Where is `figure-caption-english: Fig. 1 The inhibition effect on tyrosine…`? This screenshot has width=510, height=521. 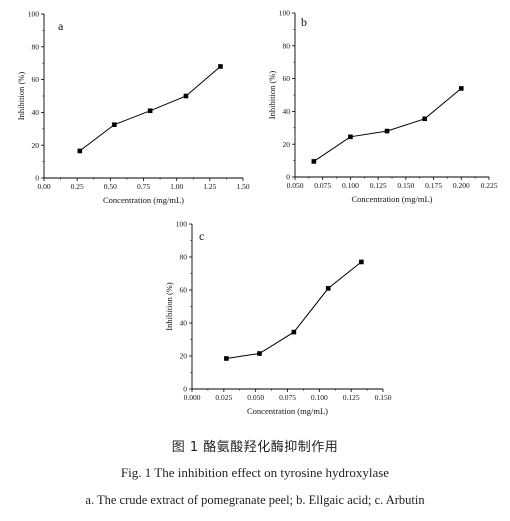 figure-caption-english: Fig. 1 The inhibition effect on tyrosine… is located at coordinates (255, 472).